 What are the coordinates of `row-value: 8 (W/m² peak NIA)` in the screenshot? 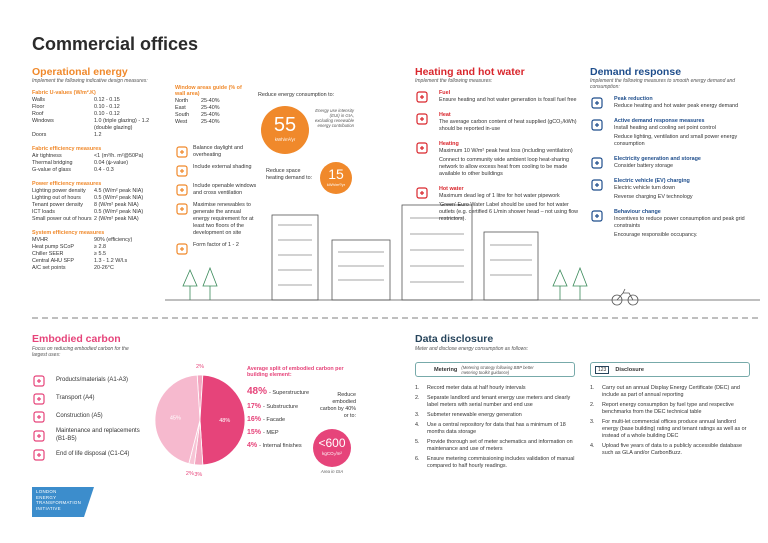 It's located at (116, 205).